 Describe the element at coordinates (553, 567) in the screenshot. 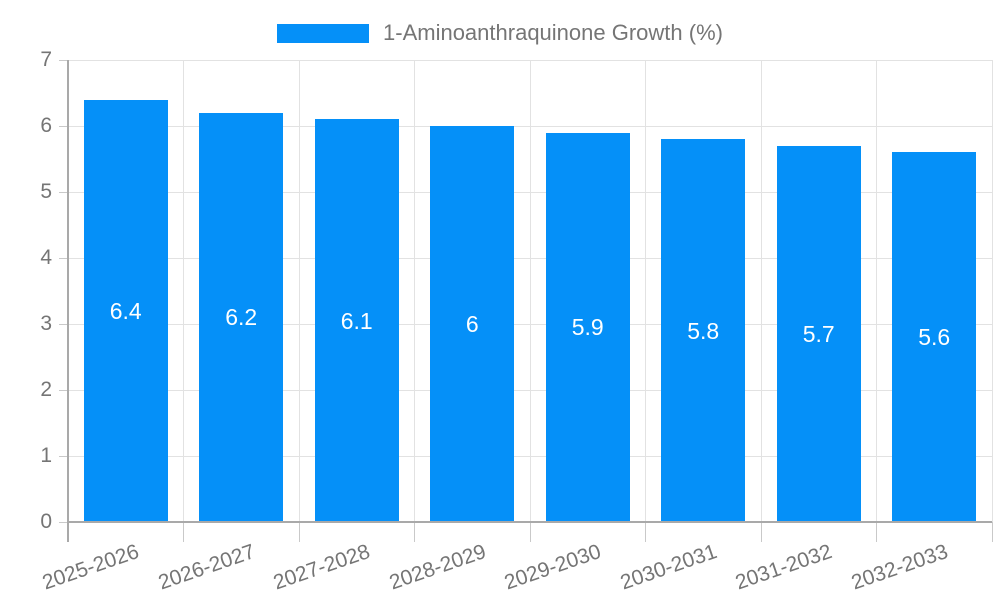

I see `x-axis-tick-label: 2029-2030` at that location.